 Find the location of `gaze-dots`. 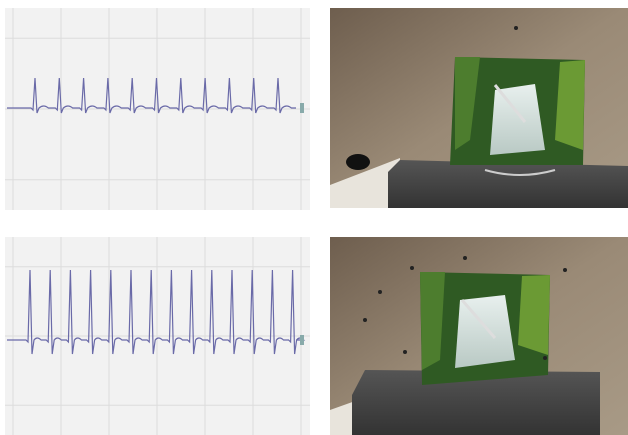

gaze-dots is located at coordinates (465, 308).